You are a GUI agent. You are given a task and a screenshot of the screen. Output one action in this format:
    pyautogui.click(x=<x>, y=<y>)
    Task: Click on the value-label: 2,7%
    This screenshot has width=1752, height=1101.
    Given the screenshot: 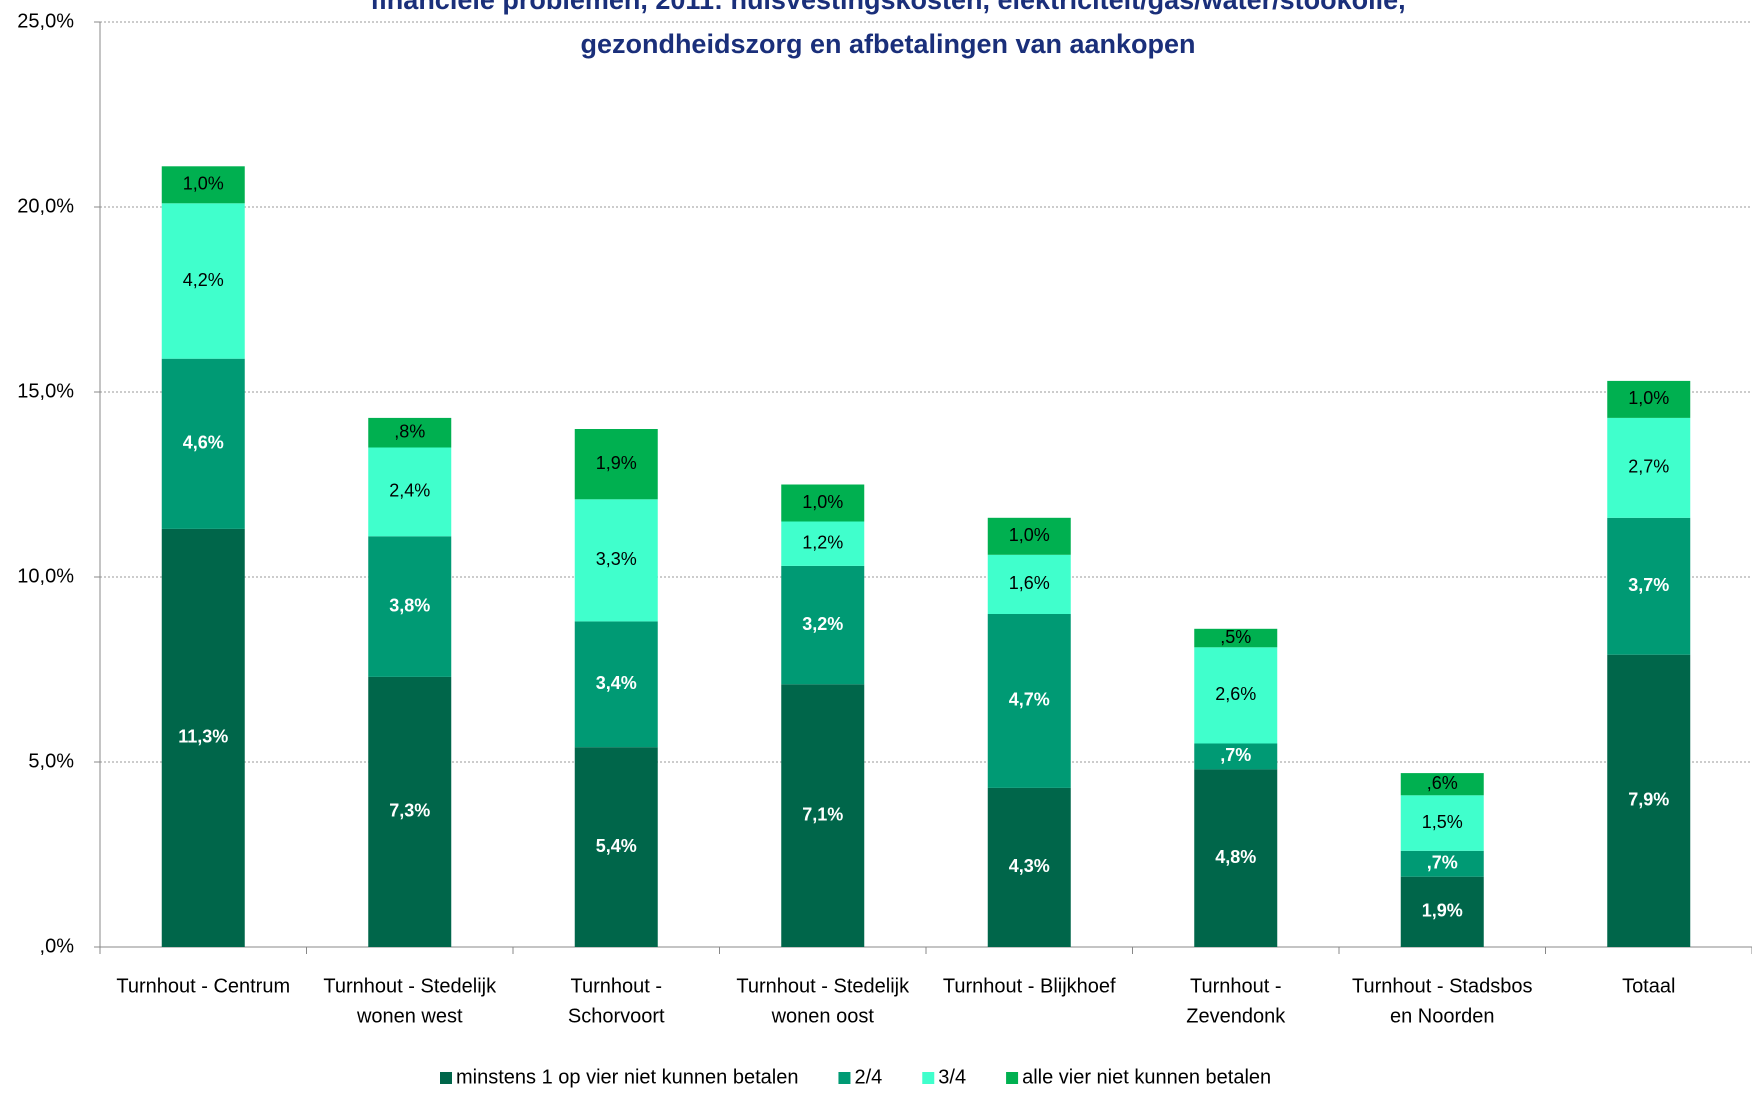 What is the action you would take?
    pyautogui.click(x=1648, y=467)
    